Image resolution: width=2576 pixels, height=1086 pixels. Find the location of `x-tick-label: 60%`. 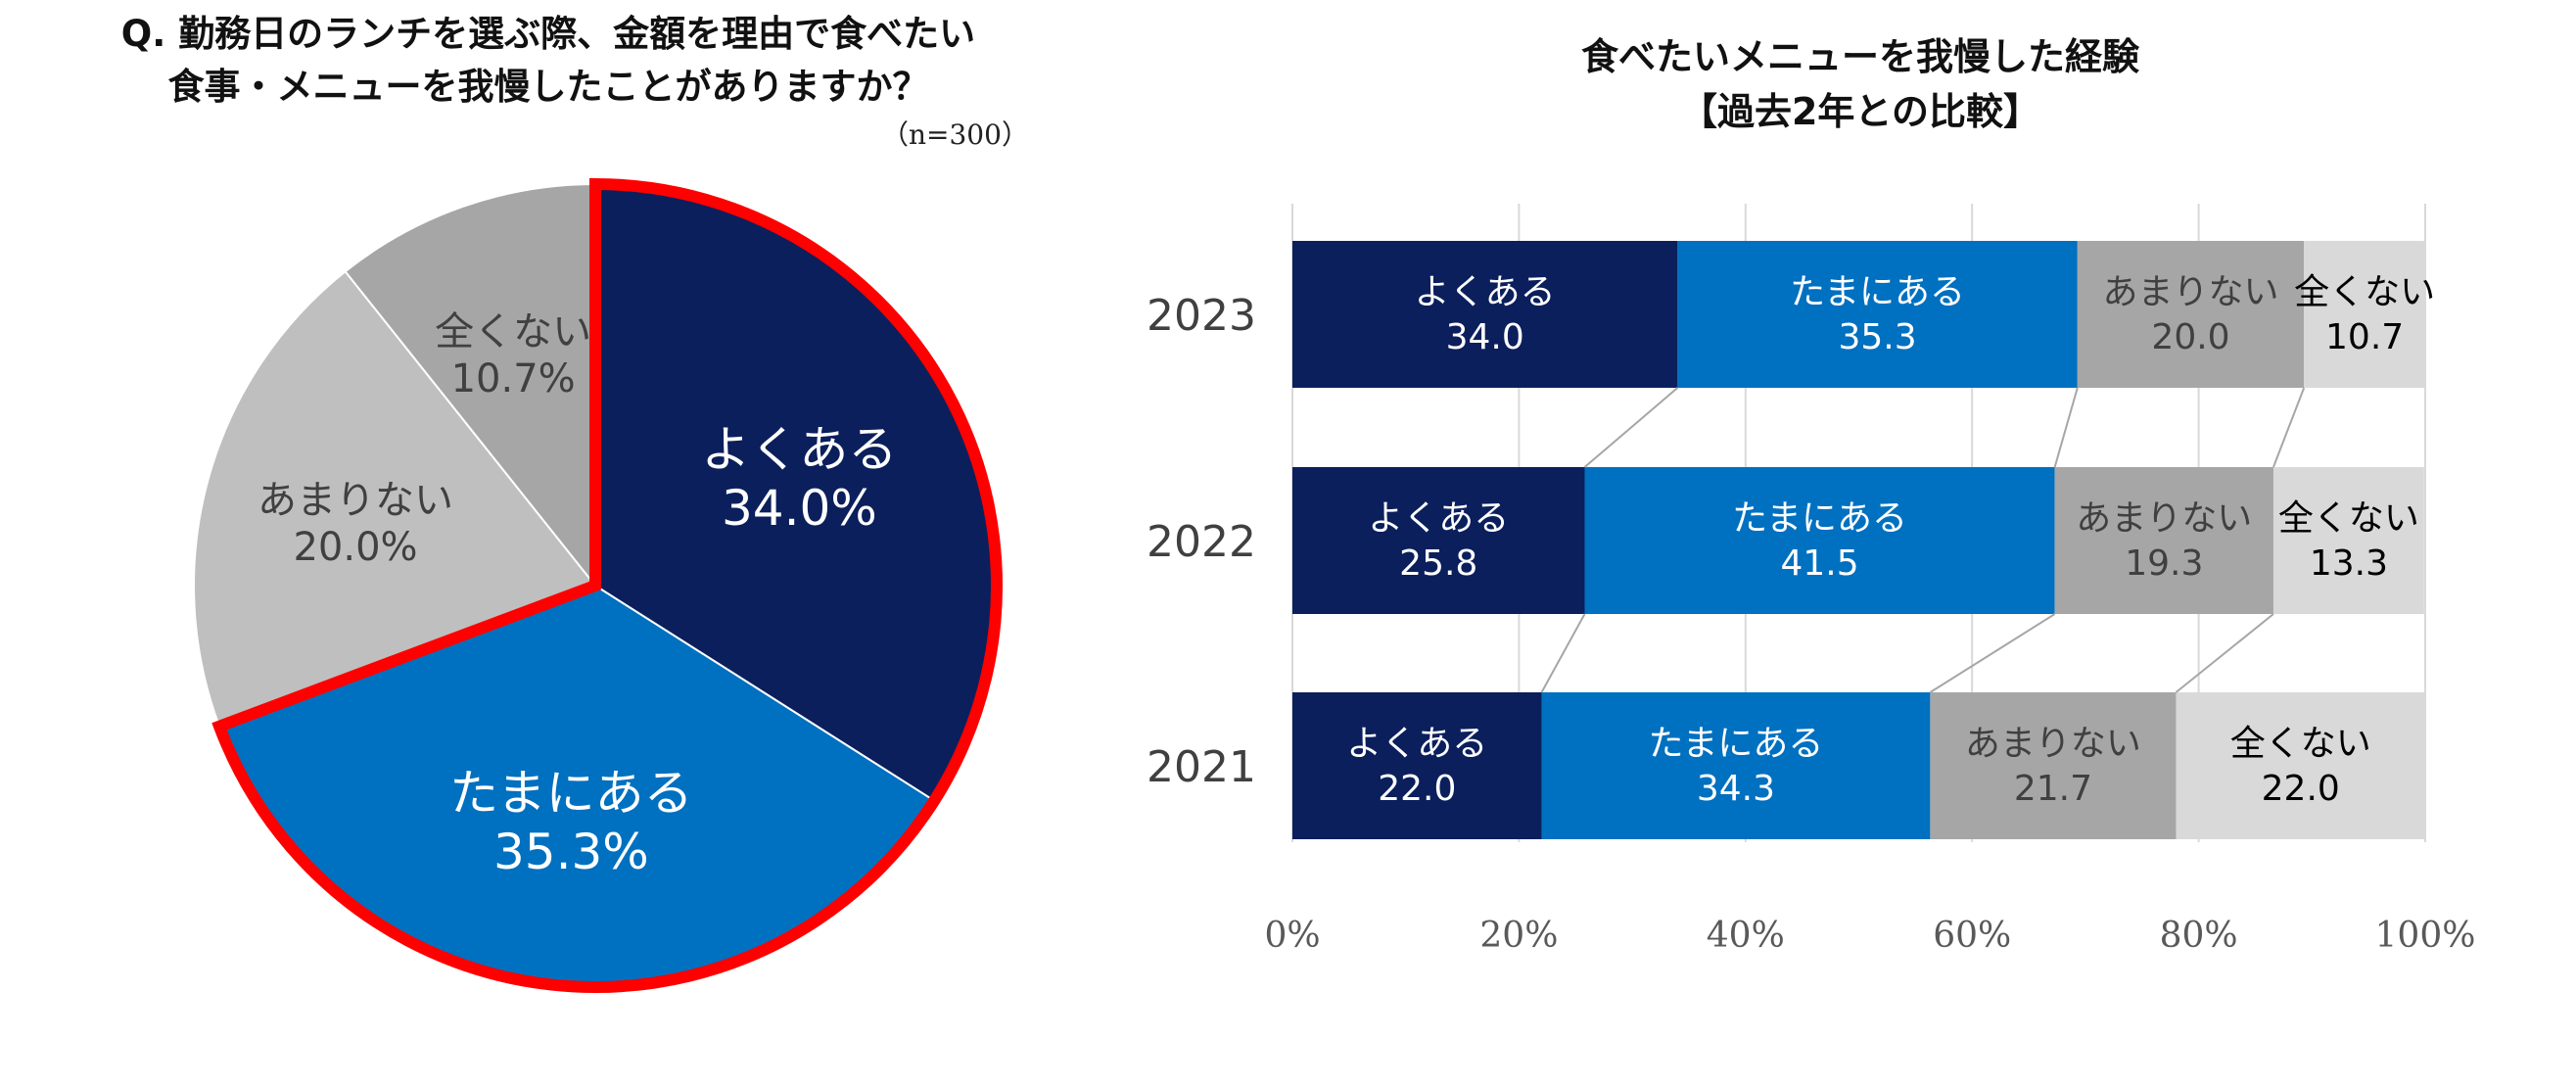

x-tick-label: 60% is located at coordinates (1972, 936).